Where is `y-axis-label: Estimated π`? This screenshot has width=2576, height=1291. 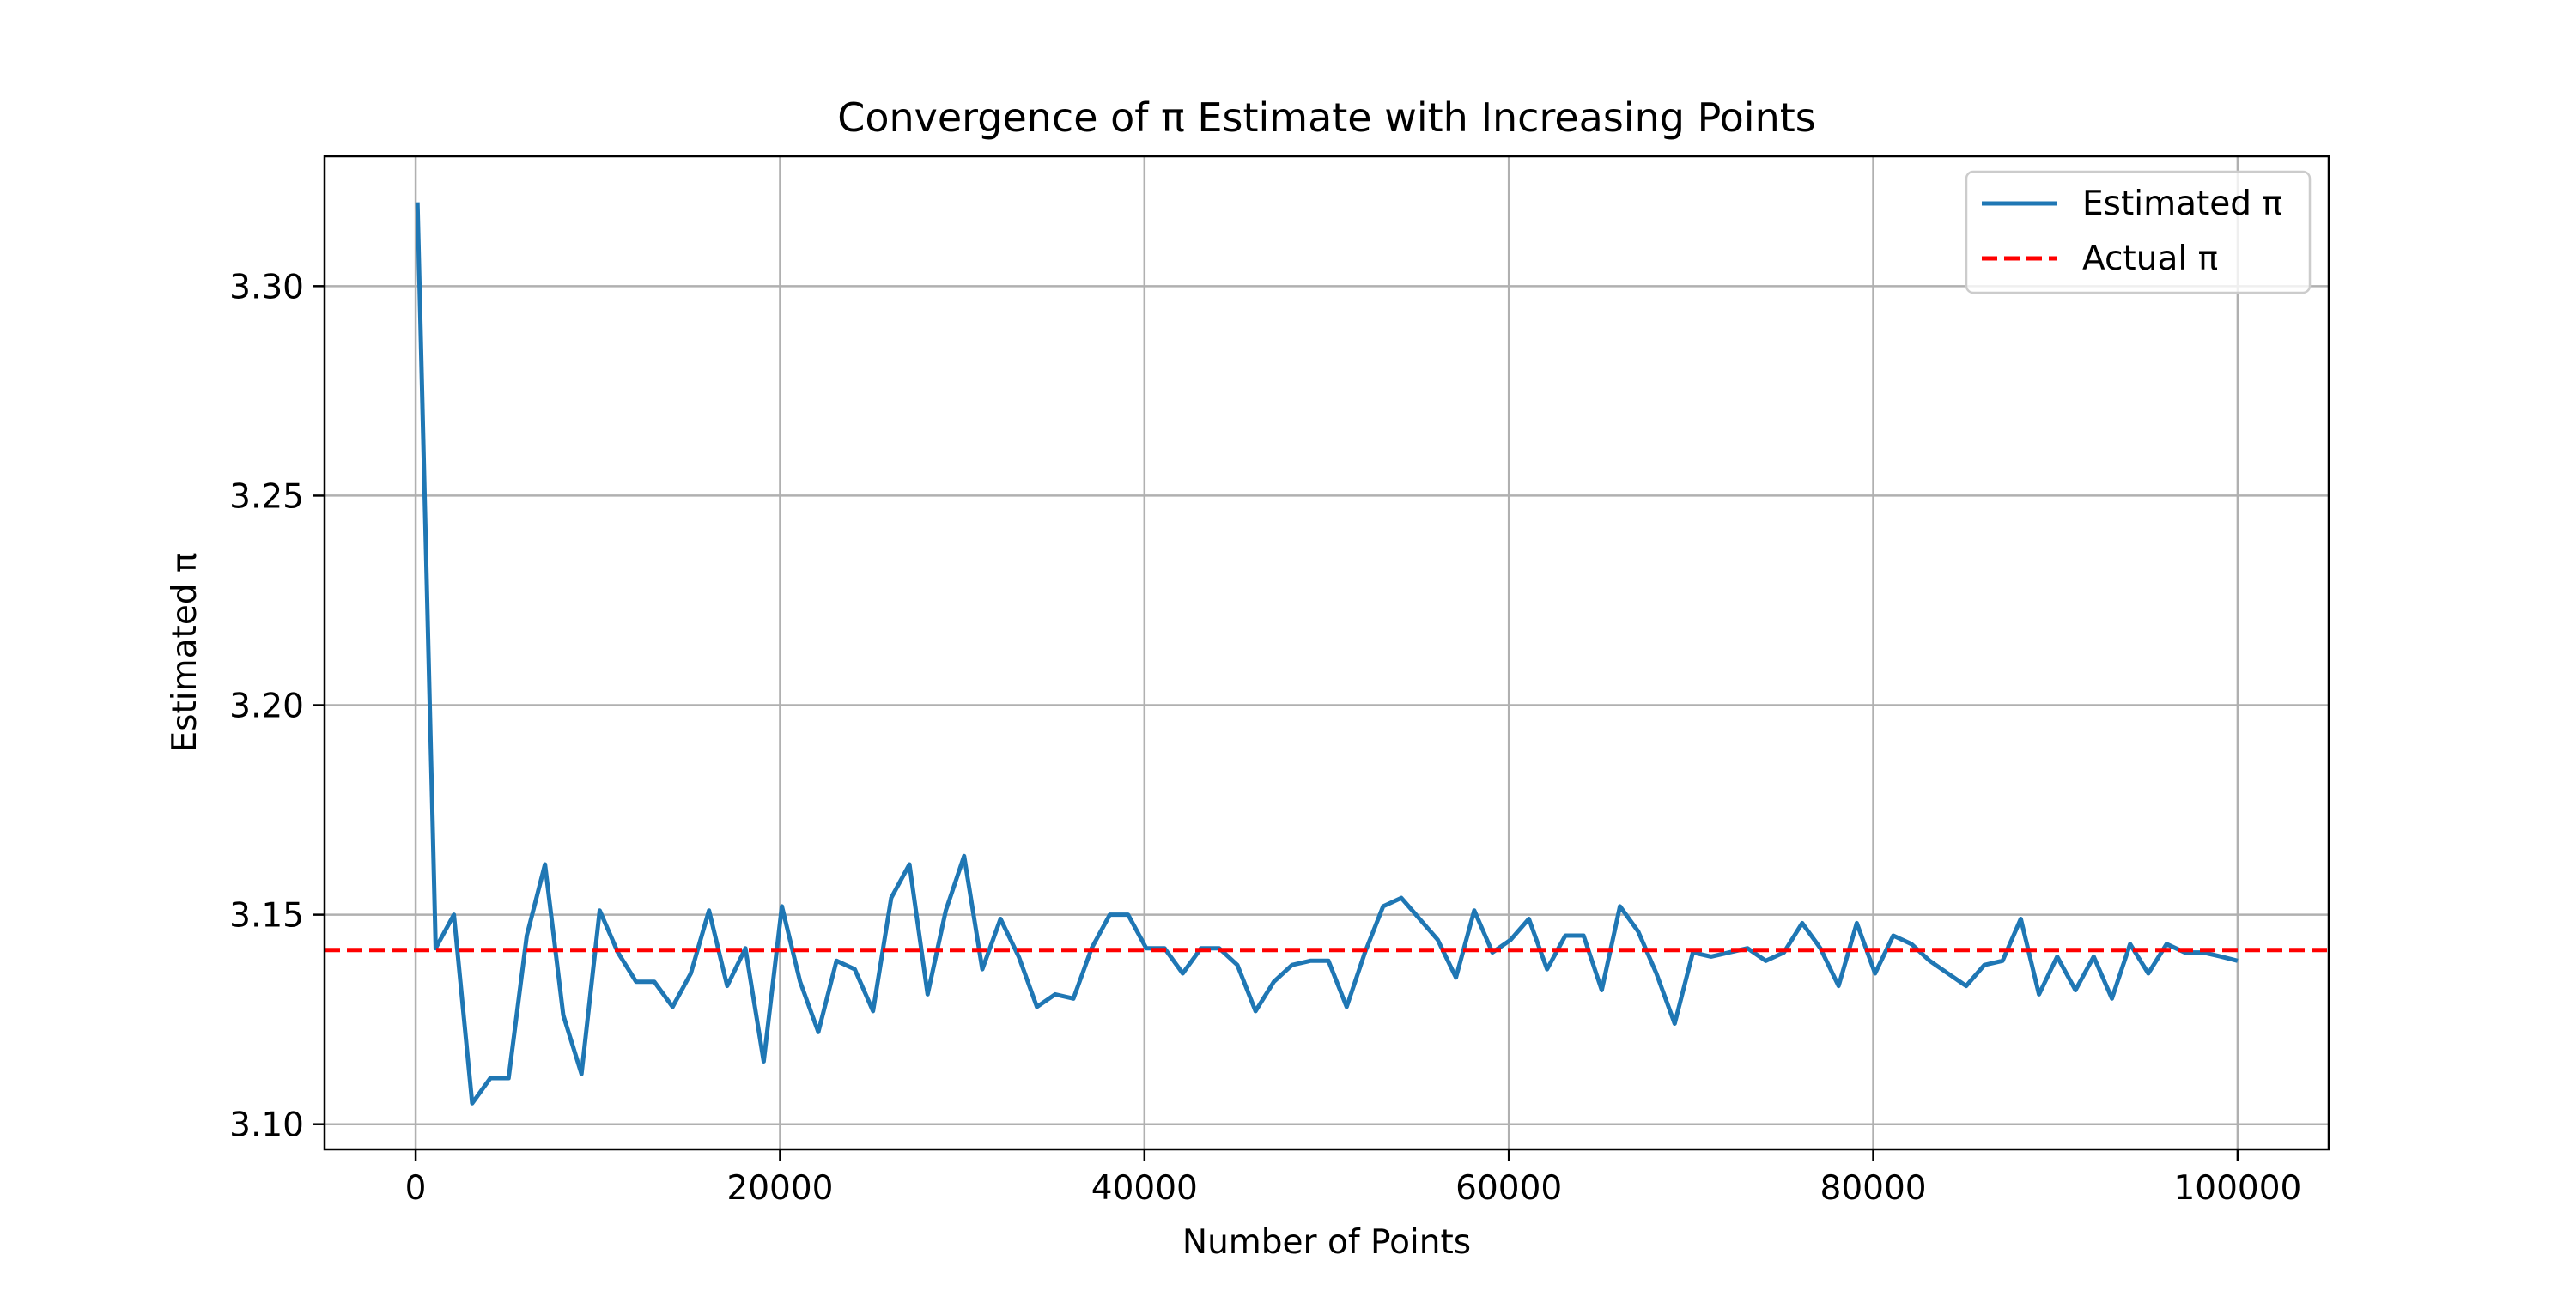
y-axis-label: Estimated π is located at coordinates (185, 653).